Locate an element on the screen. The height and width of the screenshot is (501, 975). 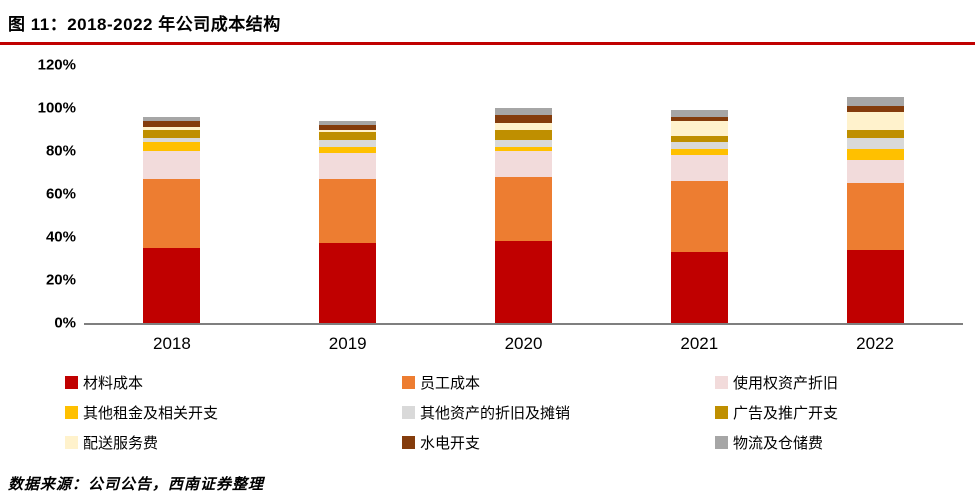
x-label-slot: 2018 is located at coordinates (172, 344).